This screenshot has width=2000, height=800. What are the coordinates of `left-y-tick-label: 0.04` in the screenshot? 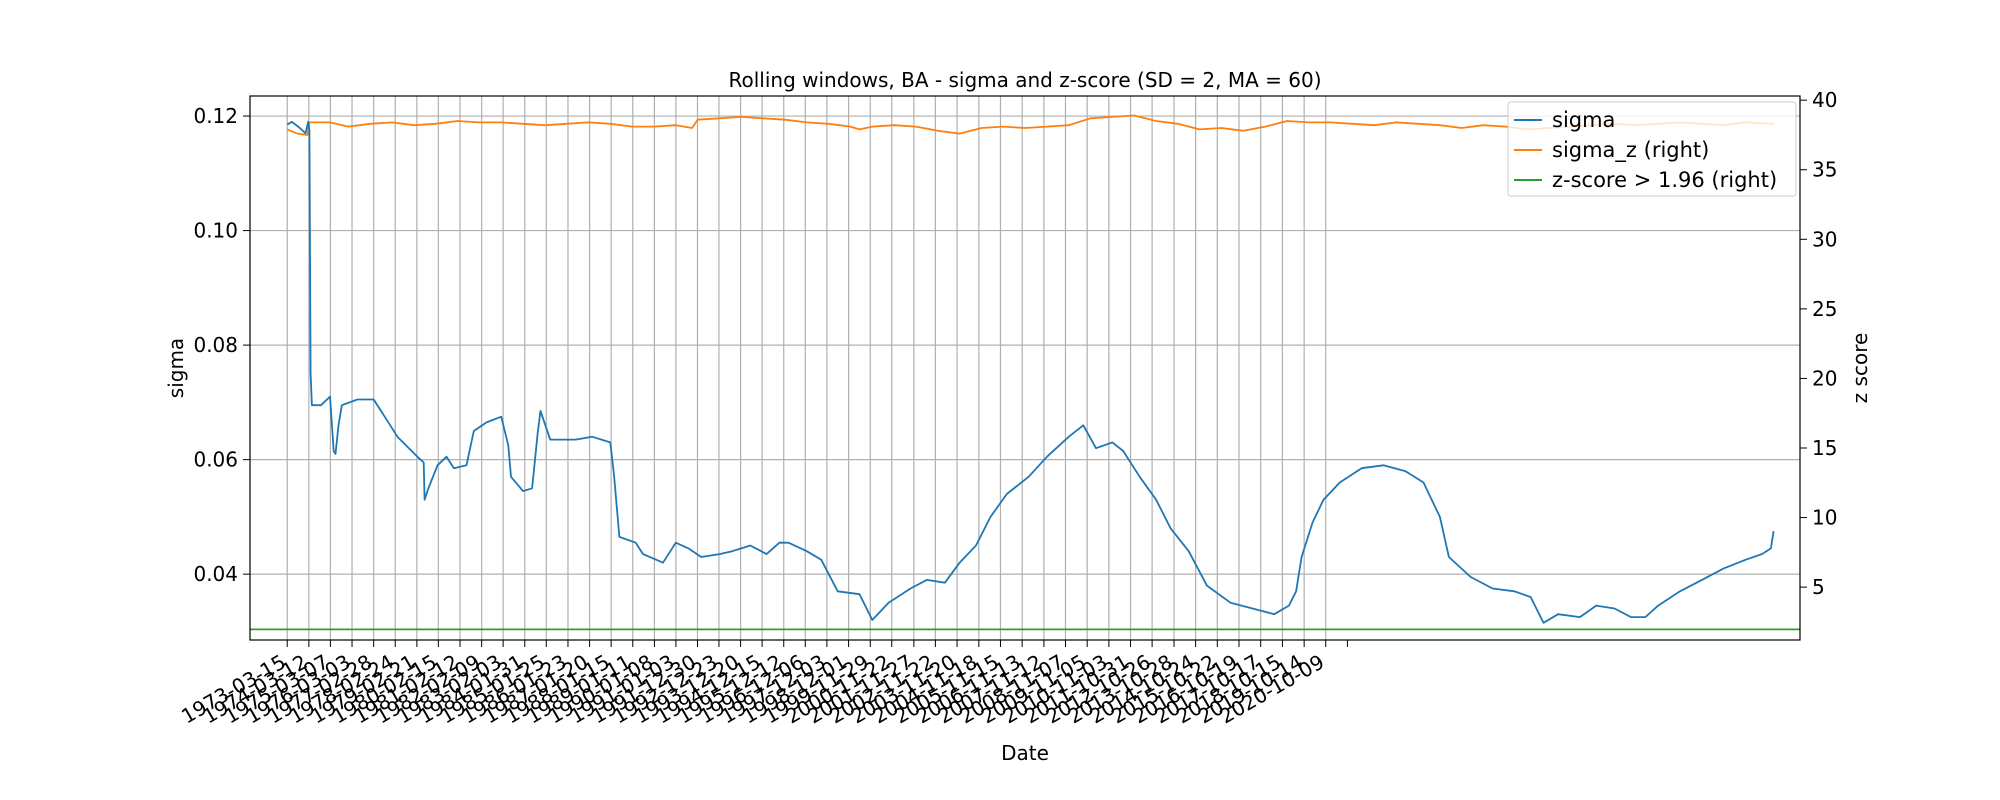 It's located at (215, 574).